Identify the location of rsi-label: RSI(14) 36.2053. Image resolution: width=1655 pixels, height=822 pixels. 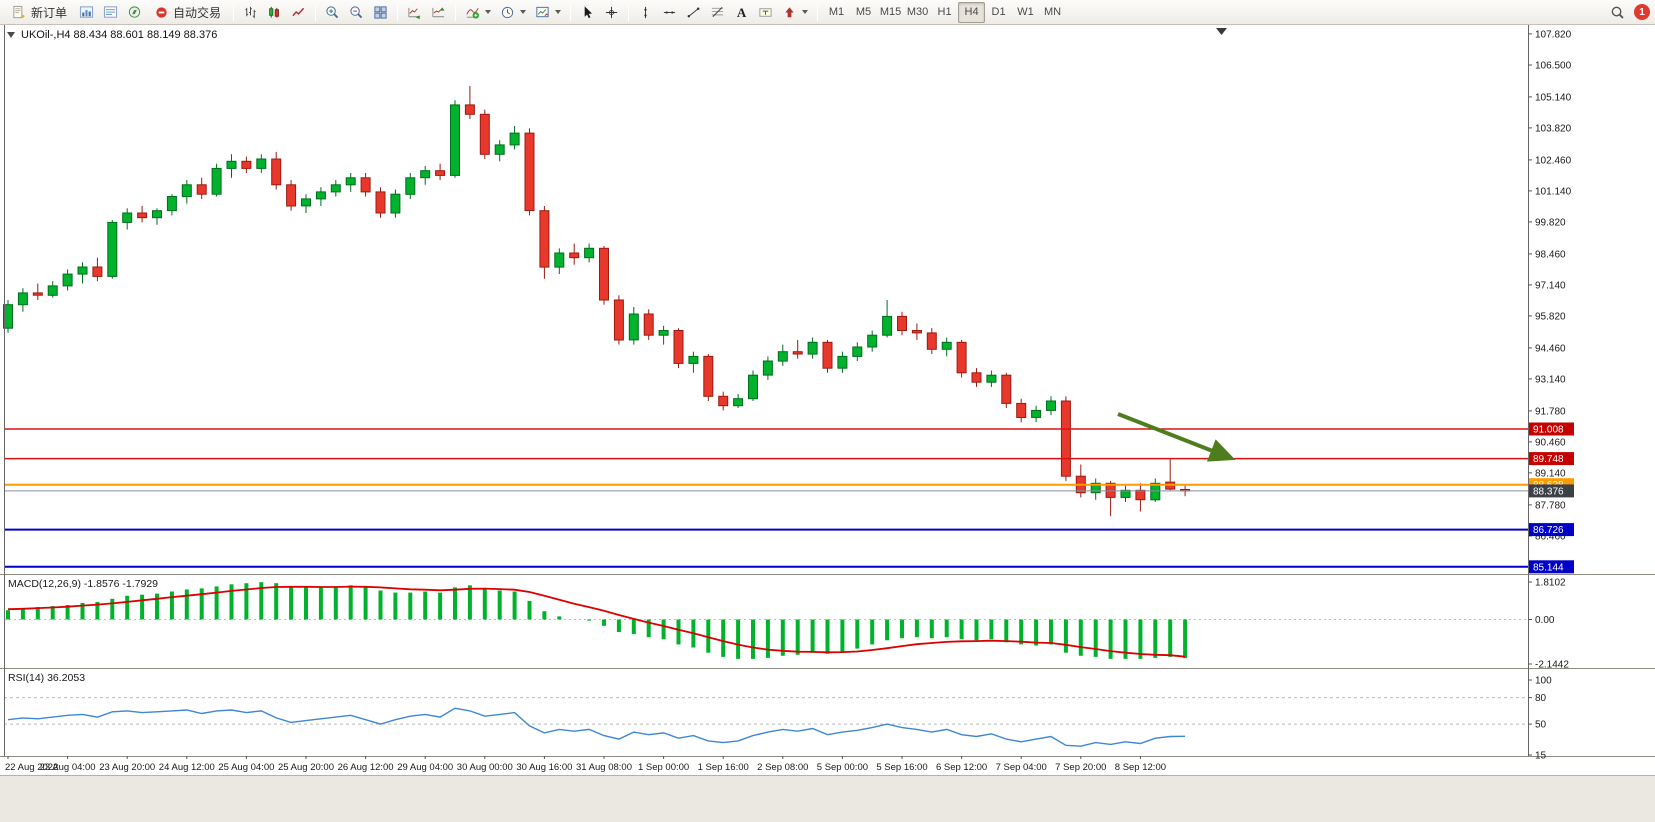
(46, 678).